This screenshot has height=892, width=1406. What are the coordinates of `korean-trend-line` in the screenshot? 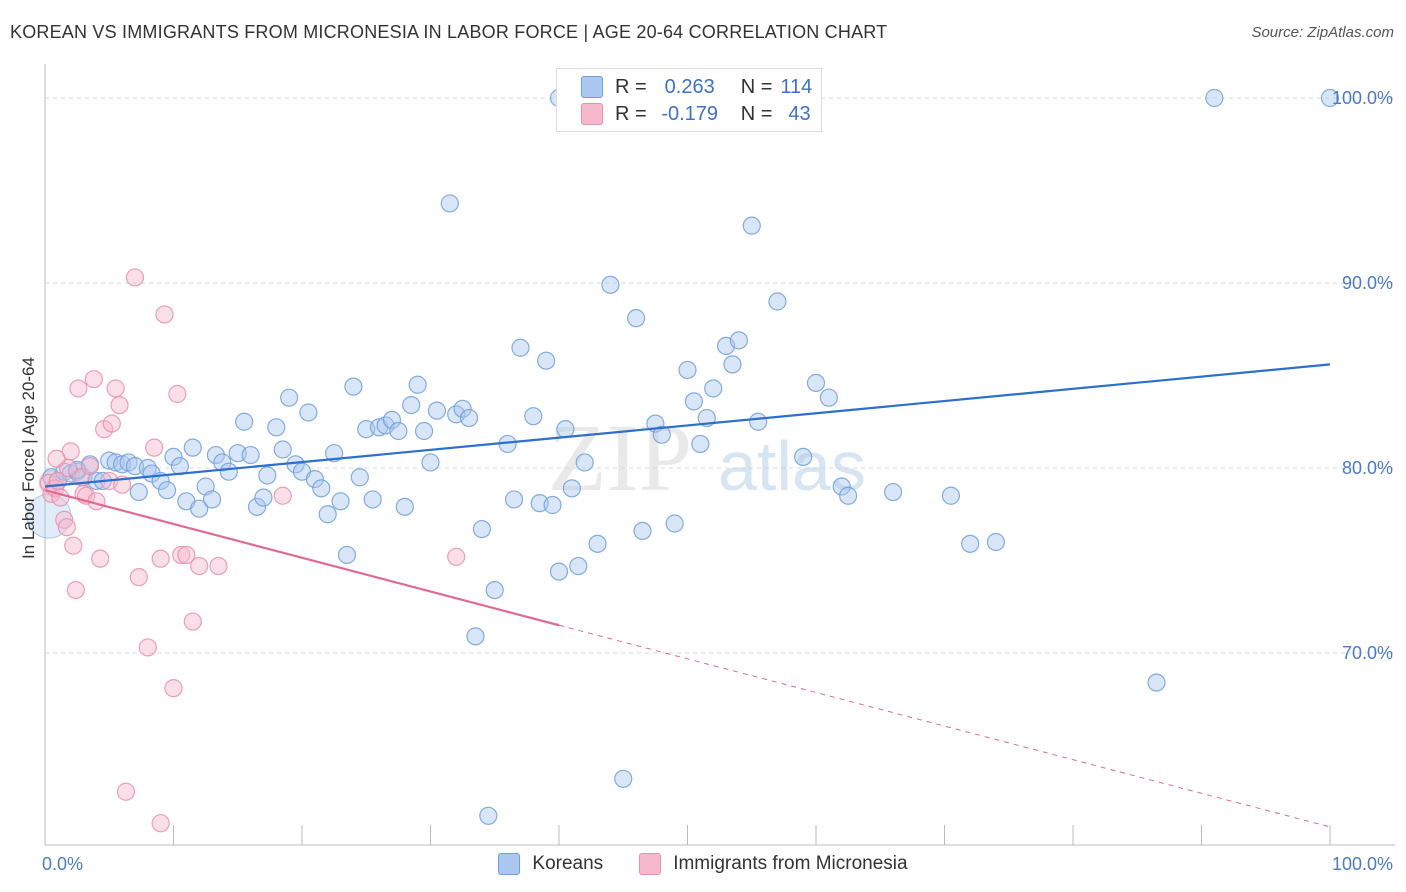 It's located at (687, 425).